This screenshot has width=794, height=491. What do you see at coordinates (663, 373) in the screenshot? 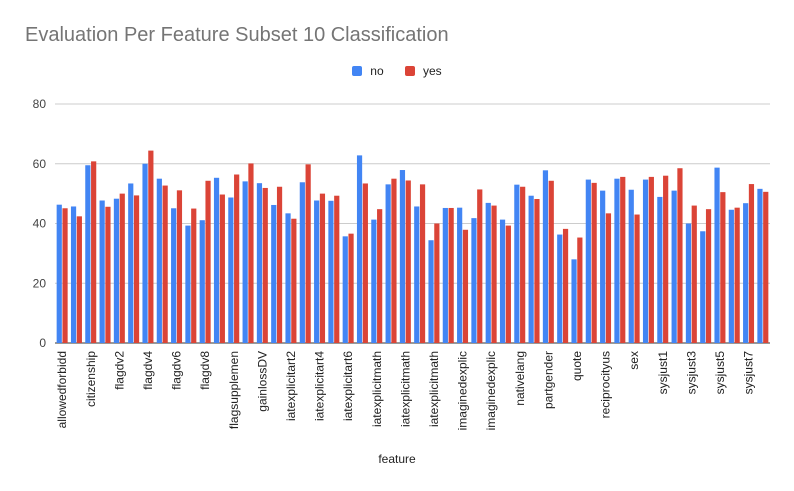
I see `x-tick-label: sysjust1` at bounding box center [663, 373].